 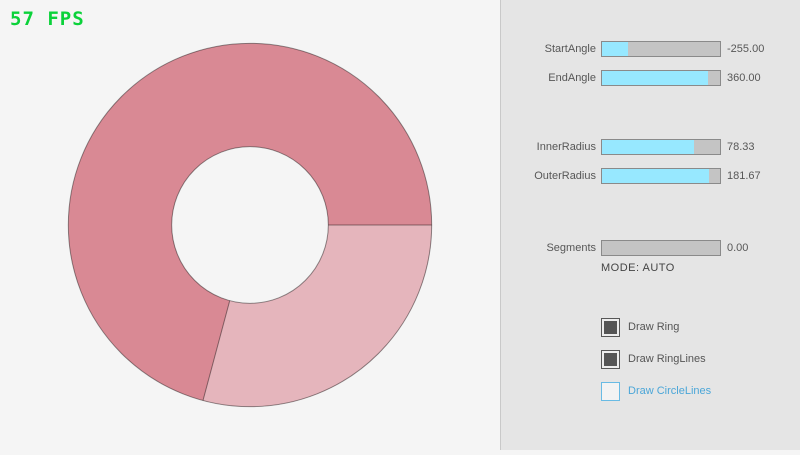 I want to click on draw-circlelines-checkbox-box, so click(x=610, y=391).